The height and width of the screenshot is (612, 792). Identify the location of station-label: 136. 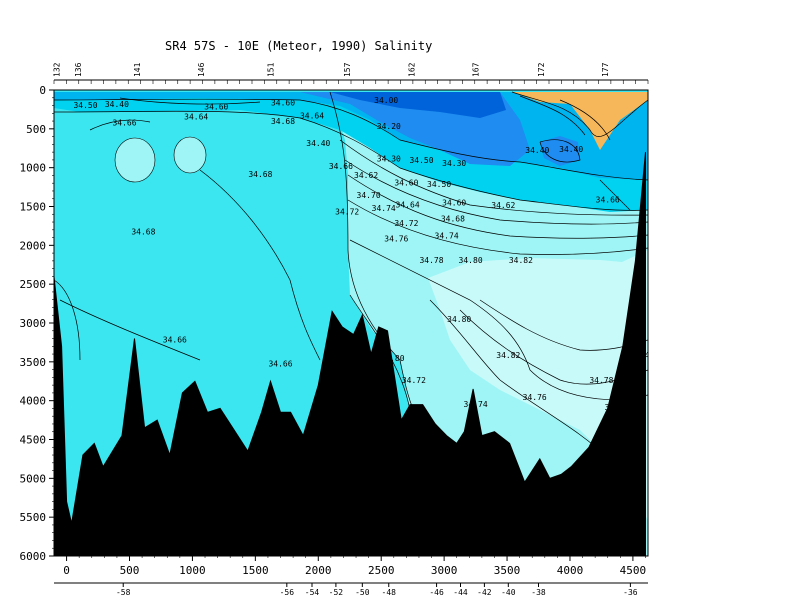
(78, 69).